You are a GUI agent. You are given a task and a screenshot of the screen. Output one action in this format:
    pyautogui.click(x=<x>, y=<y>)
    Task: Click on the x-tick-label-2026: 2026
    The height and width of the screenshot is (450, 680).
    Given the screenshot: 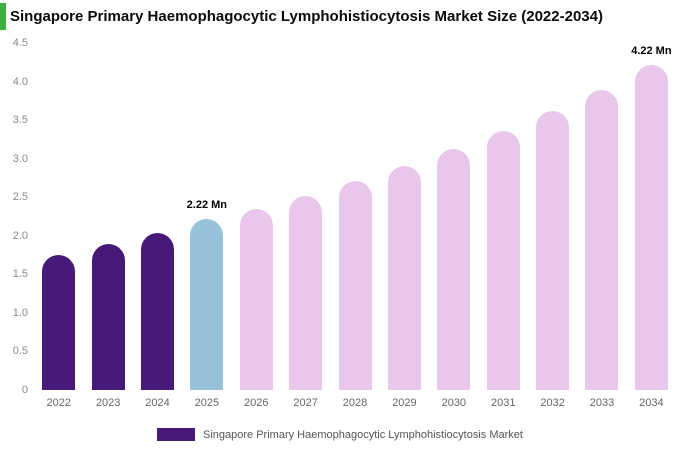 What is the action you would take?
    pyautogui.click(x=256, y=403)
    